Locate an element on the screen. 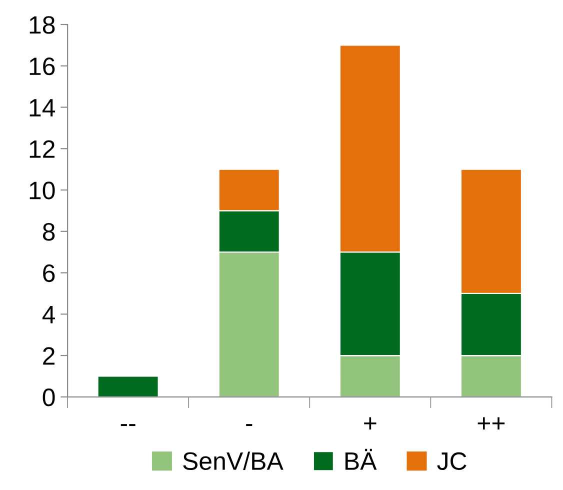 This screenshot has width=563, height=490. y-tick-label: 16 is located at coordinates (42, 66).